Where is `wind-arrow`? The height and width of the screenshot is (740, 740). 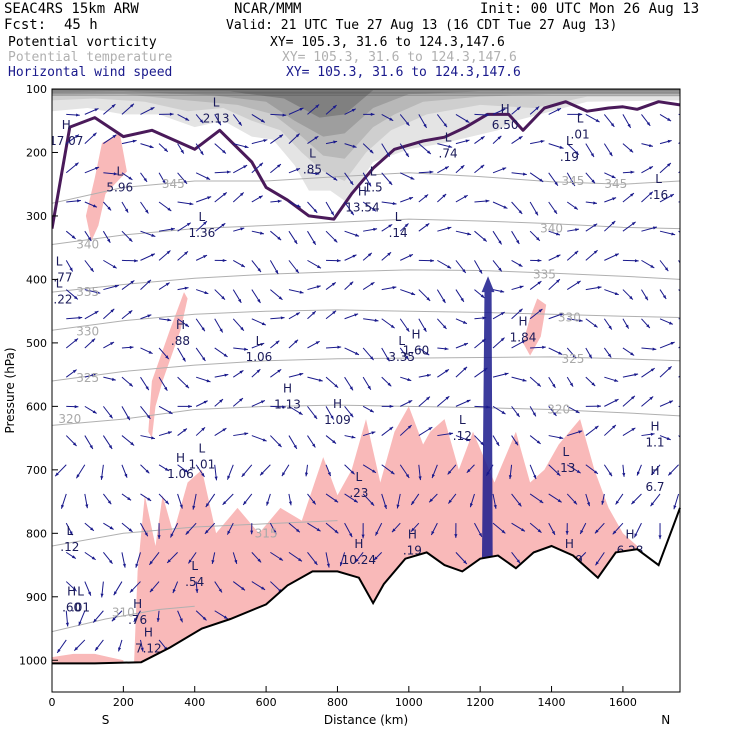 wind-arrow is located at coordinates (679, 262).